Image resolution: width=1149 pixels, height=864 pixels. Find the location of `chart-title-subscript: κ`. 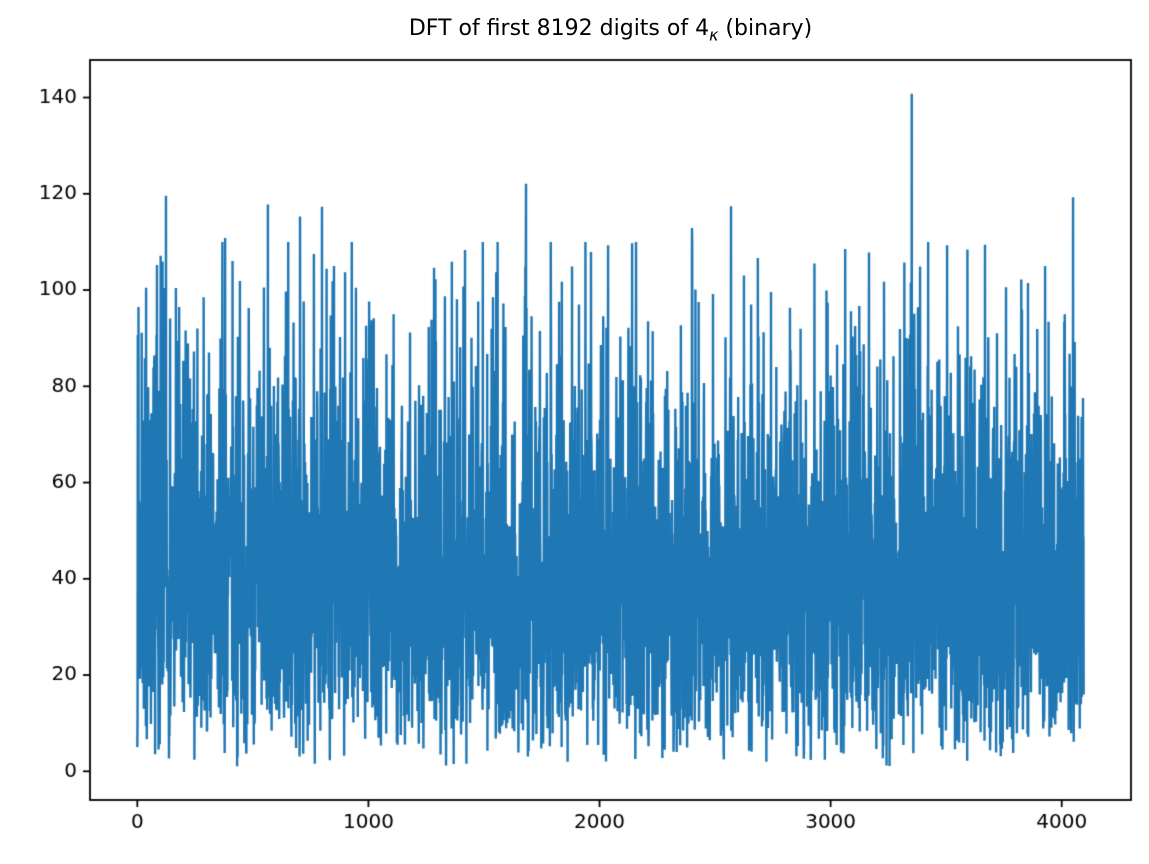

chart-title-subscript: κ is located at coordinates (714, 35).